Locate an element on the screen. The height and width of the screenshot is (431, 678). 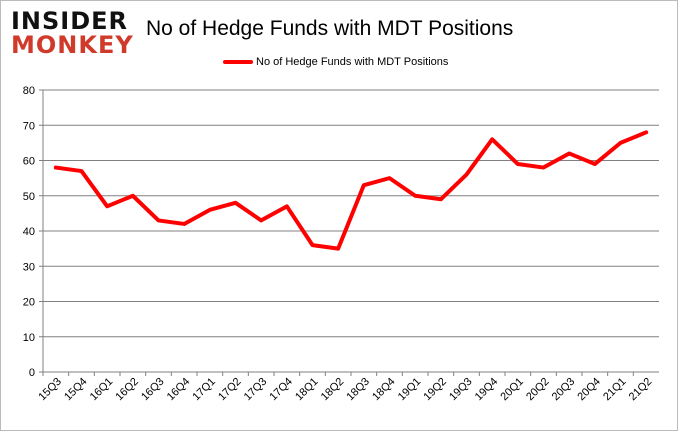
logo-line1: INSIDER is located at coordinates (70, 21).